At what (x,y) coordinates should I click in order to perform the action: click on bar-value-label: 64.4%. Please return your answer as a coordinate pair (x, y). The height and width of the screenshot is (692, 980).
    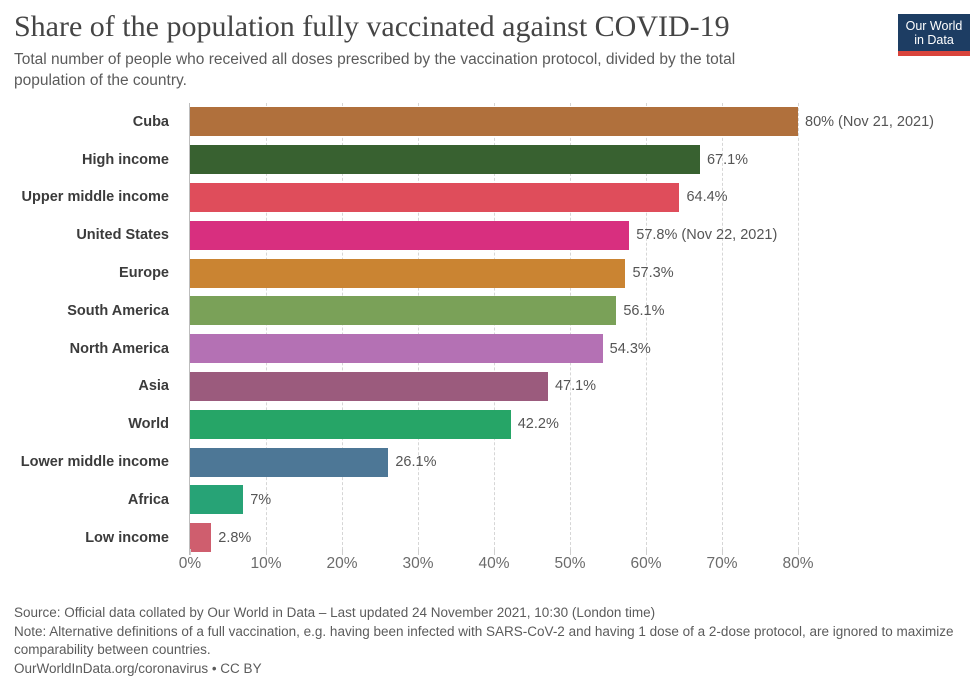
    Looking at the image, I should click on (707, 197).